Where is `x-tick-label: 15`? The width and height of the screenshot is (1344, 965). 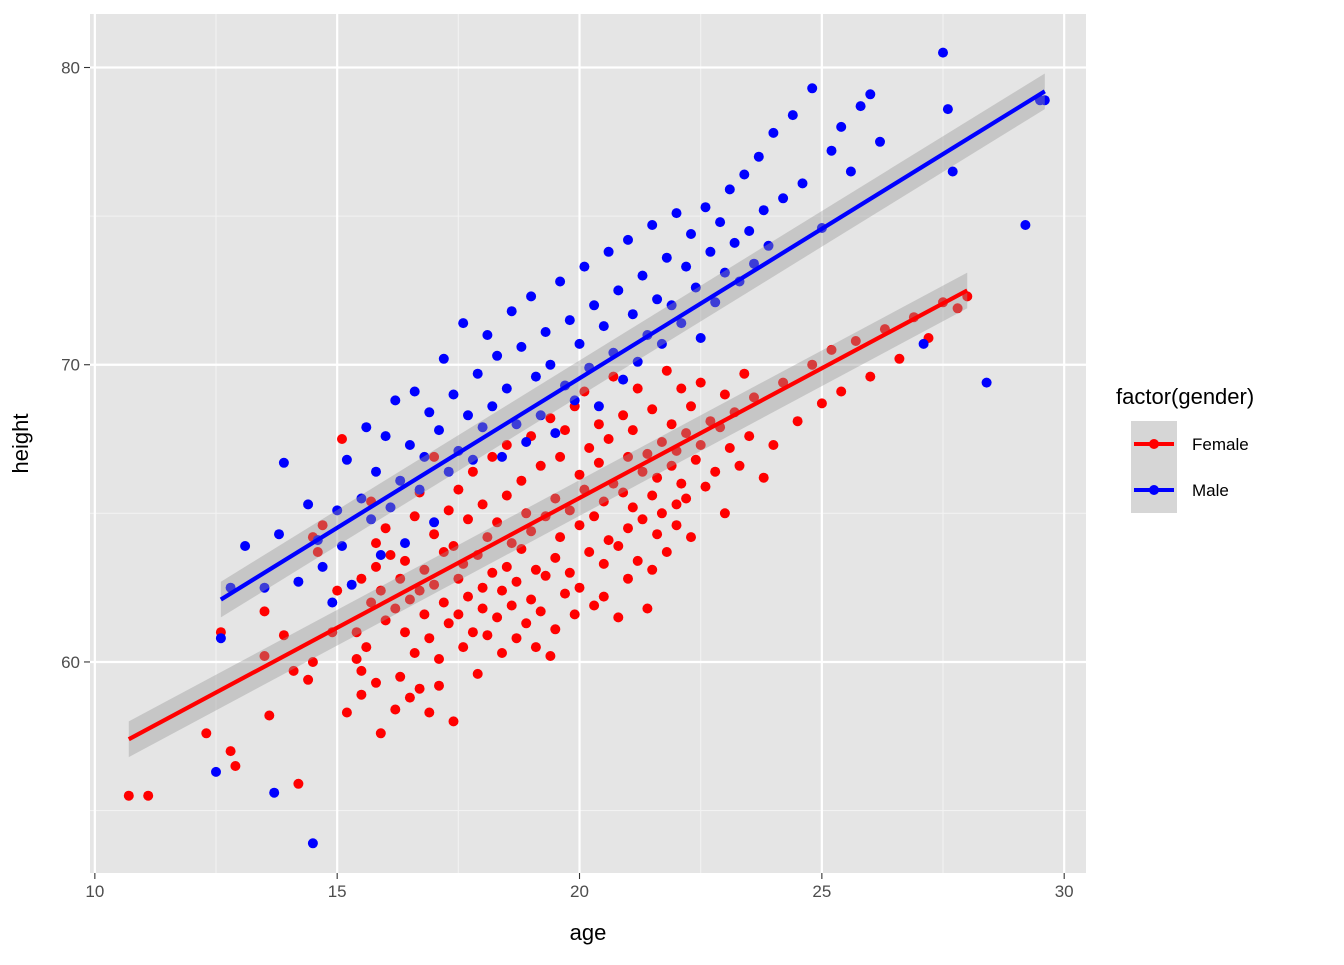
x-tick-label: 15 is located at coordinates (337, 891).